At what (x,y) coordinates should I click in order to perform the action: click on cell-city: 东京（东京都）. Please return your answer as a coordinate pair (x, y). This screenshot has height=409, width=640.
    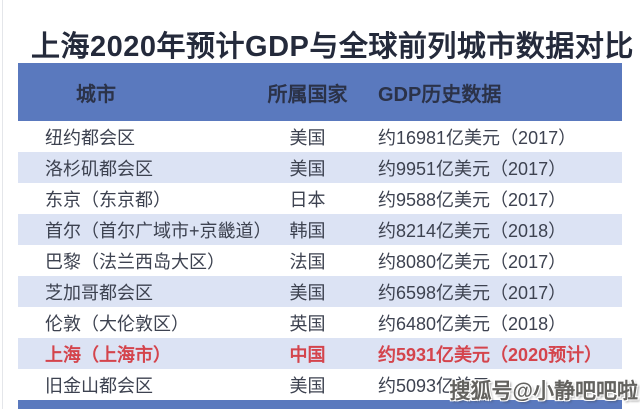
    Looking at the image, I should click on (108, 199).